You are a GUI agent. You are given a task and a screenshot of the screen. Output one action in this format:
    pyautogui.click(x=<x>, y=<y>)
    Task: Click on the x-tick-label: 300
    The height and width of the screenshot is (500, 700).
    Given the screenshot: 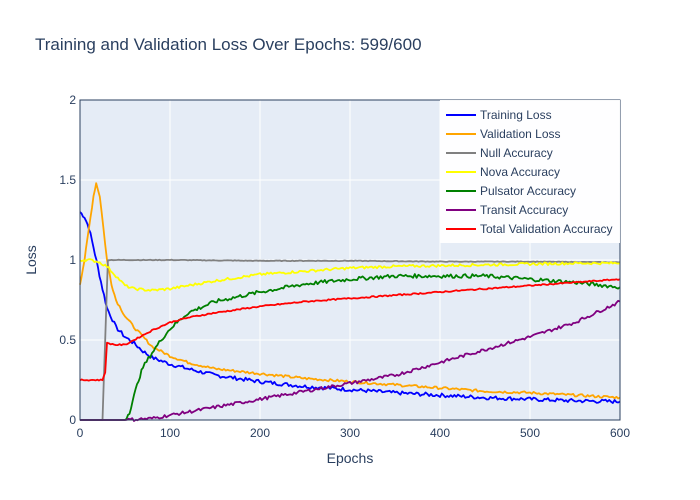 What is the action you would take?
    pyautogui.click(x=350, y=433)
    